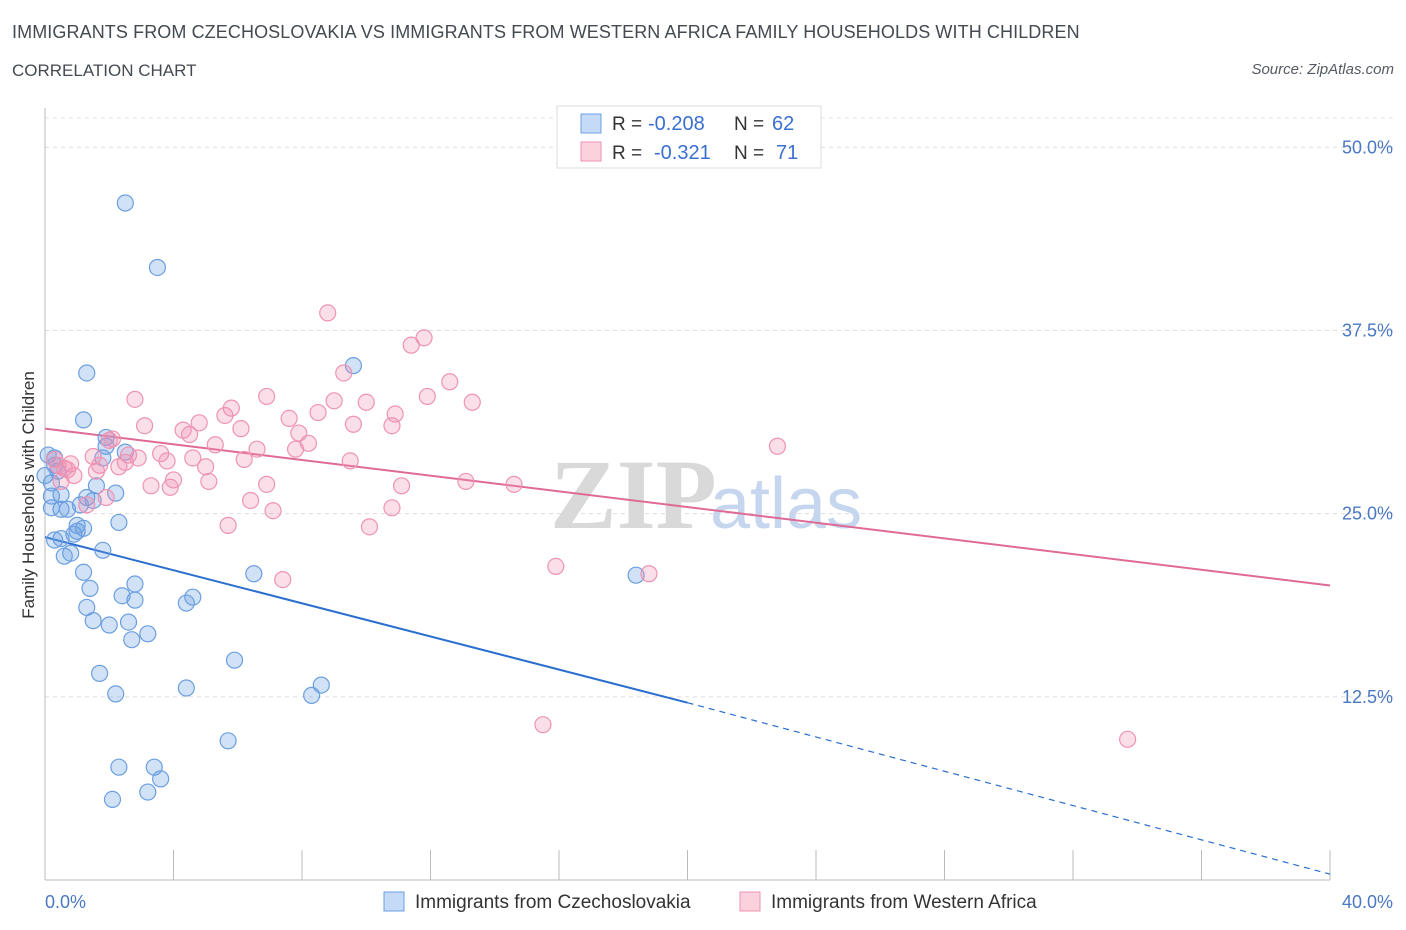 This screenshot has width=1406, height=930. What do you see at coordinates (1322, 69) in the screenshot?
I see `chart-source: Source: ZipAtlas.com` at bounding box center [1322, 69].